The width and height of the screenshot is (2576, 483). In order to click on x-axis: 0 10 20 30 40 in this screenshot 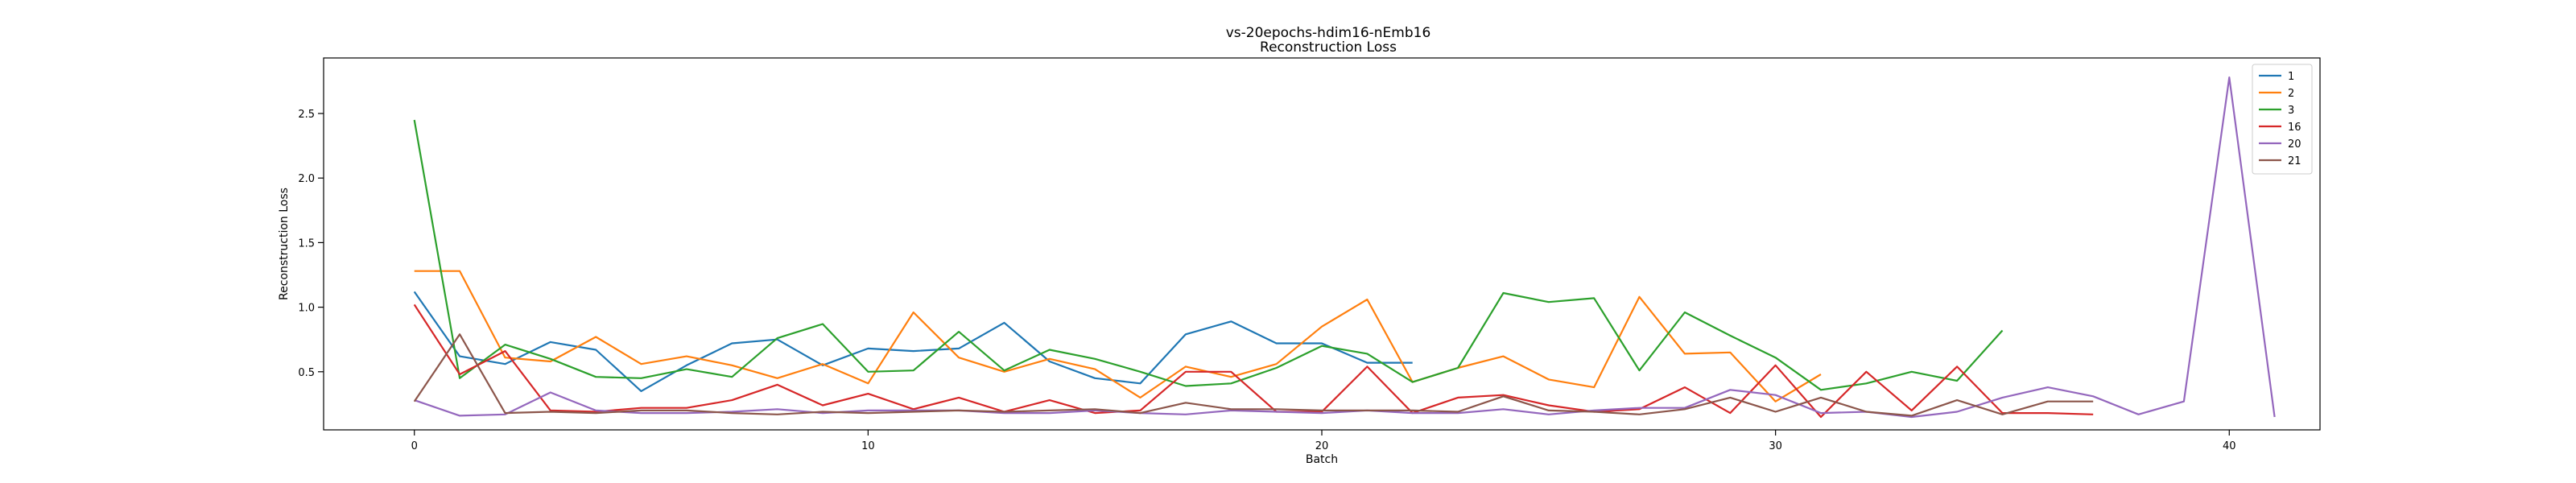, I will do `click(1323, 441)`.